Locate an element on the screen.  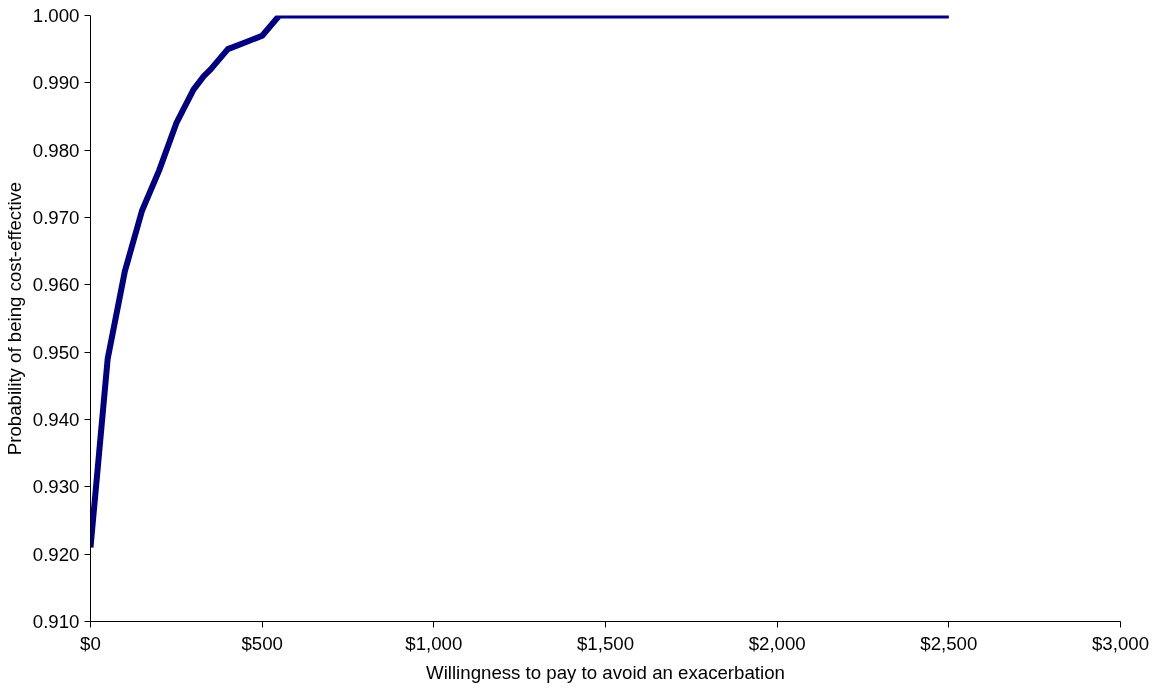
y-tick-label: 0.970 is located at coordinates (56, 217).